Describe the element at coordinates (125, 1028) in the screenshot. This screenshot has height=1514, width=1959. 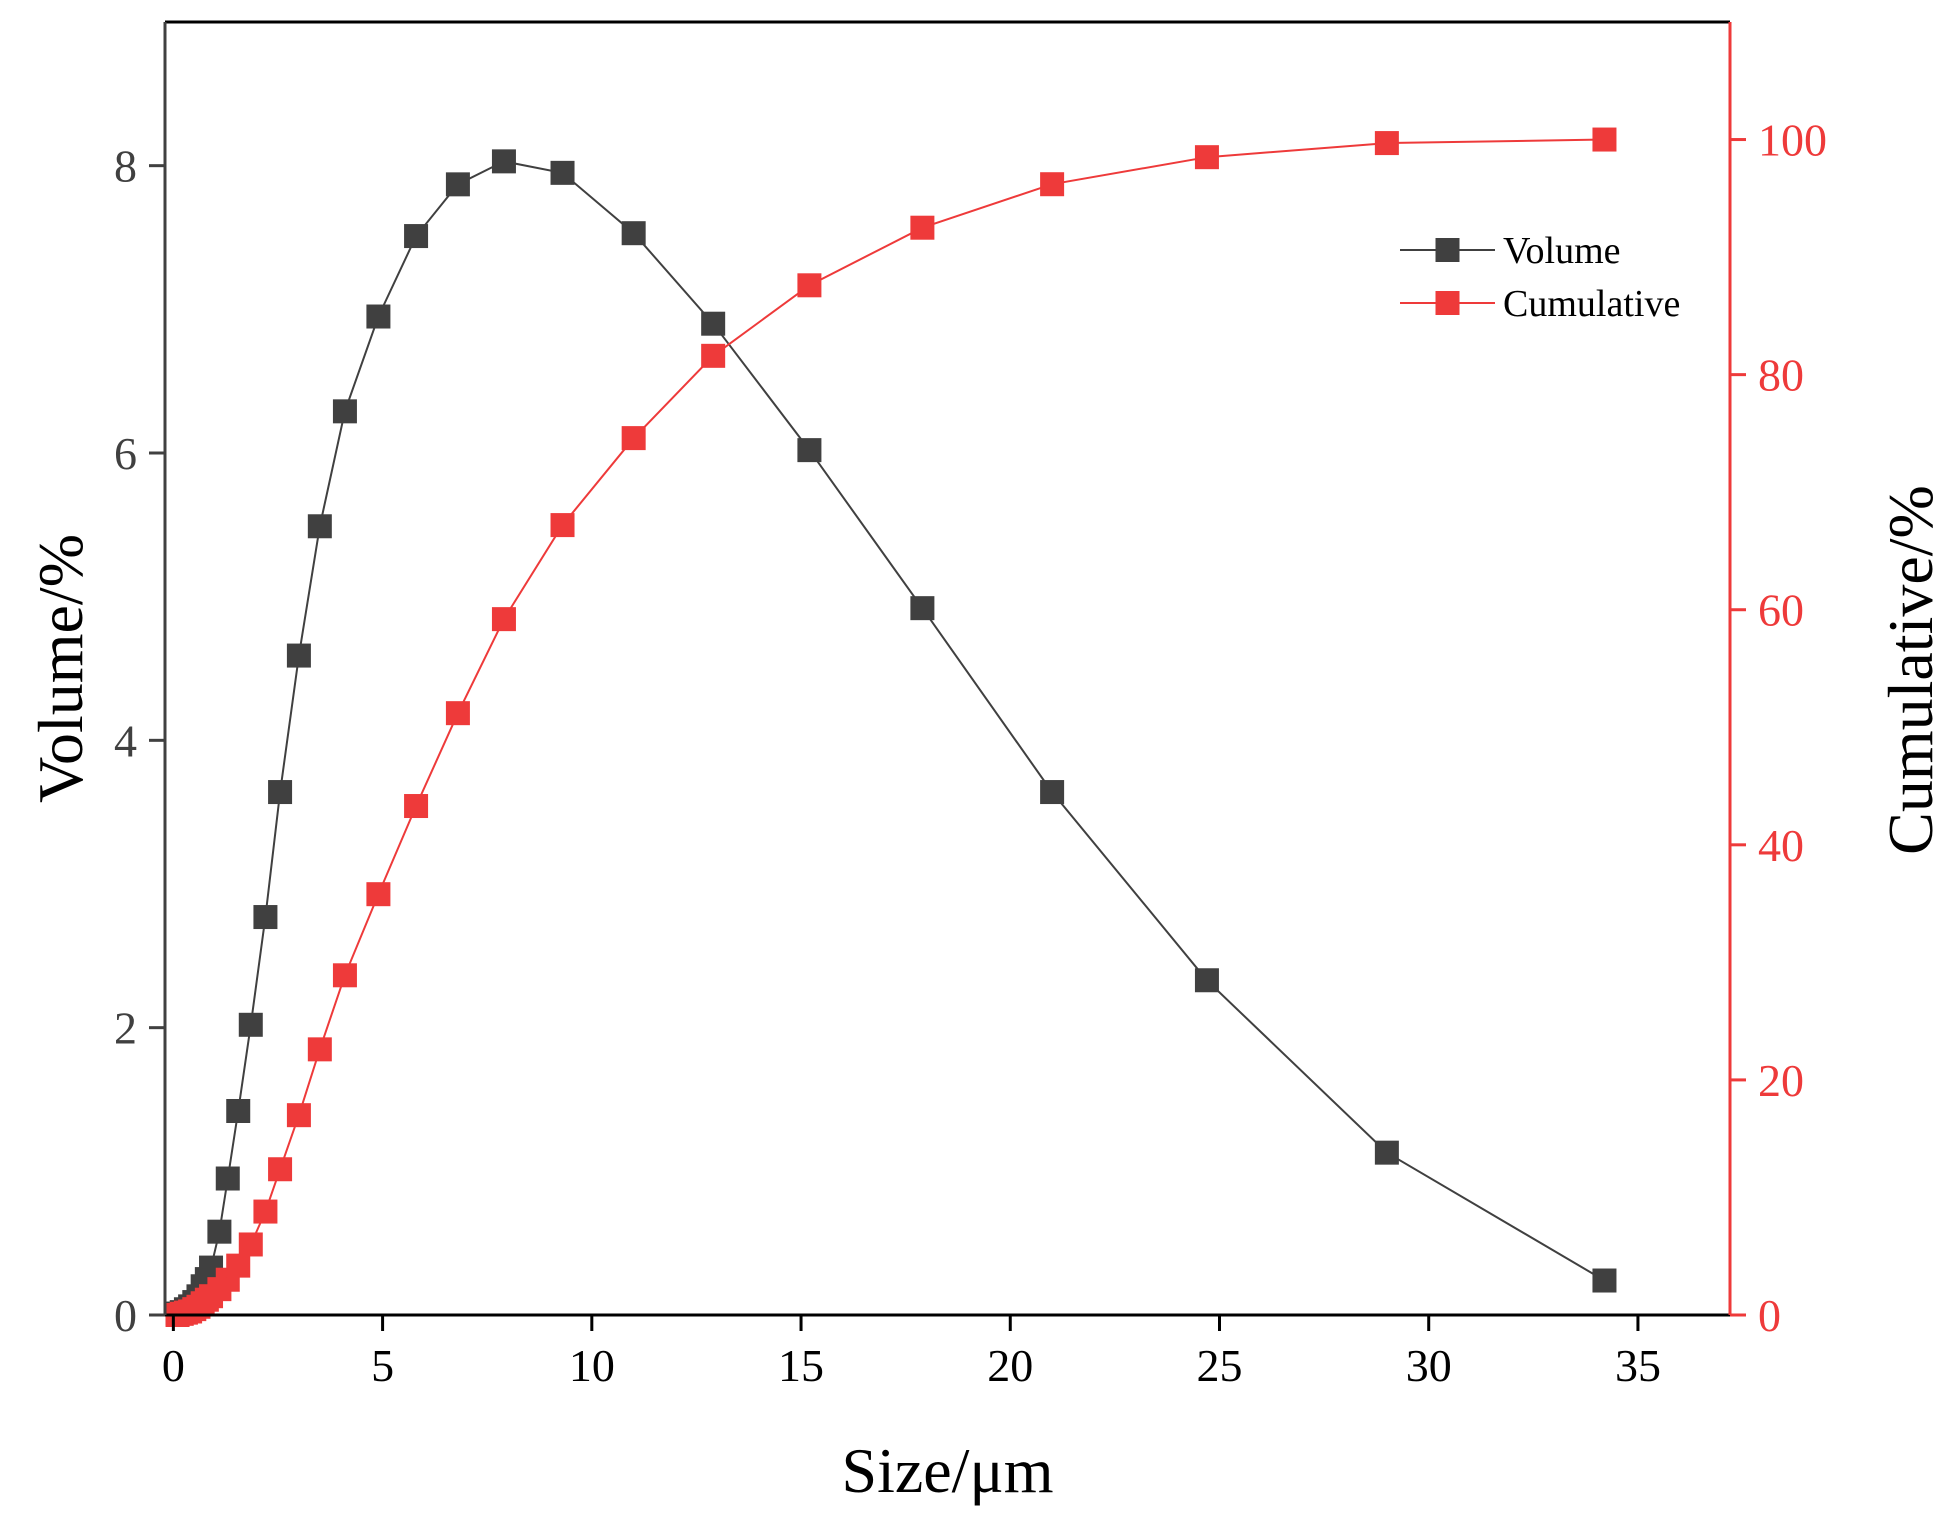
I see `y-tick-label: 2` at that location.